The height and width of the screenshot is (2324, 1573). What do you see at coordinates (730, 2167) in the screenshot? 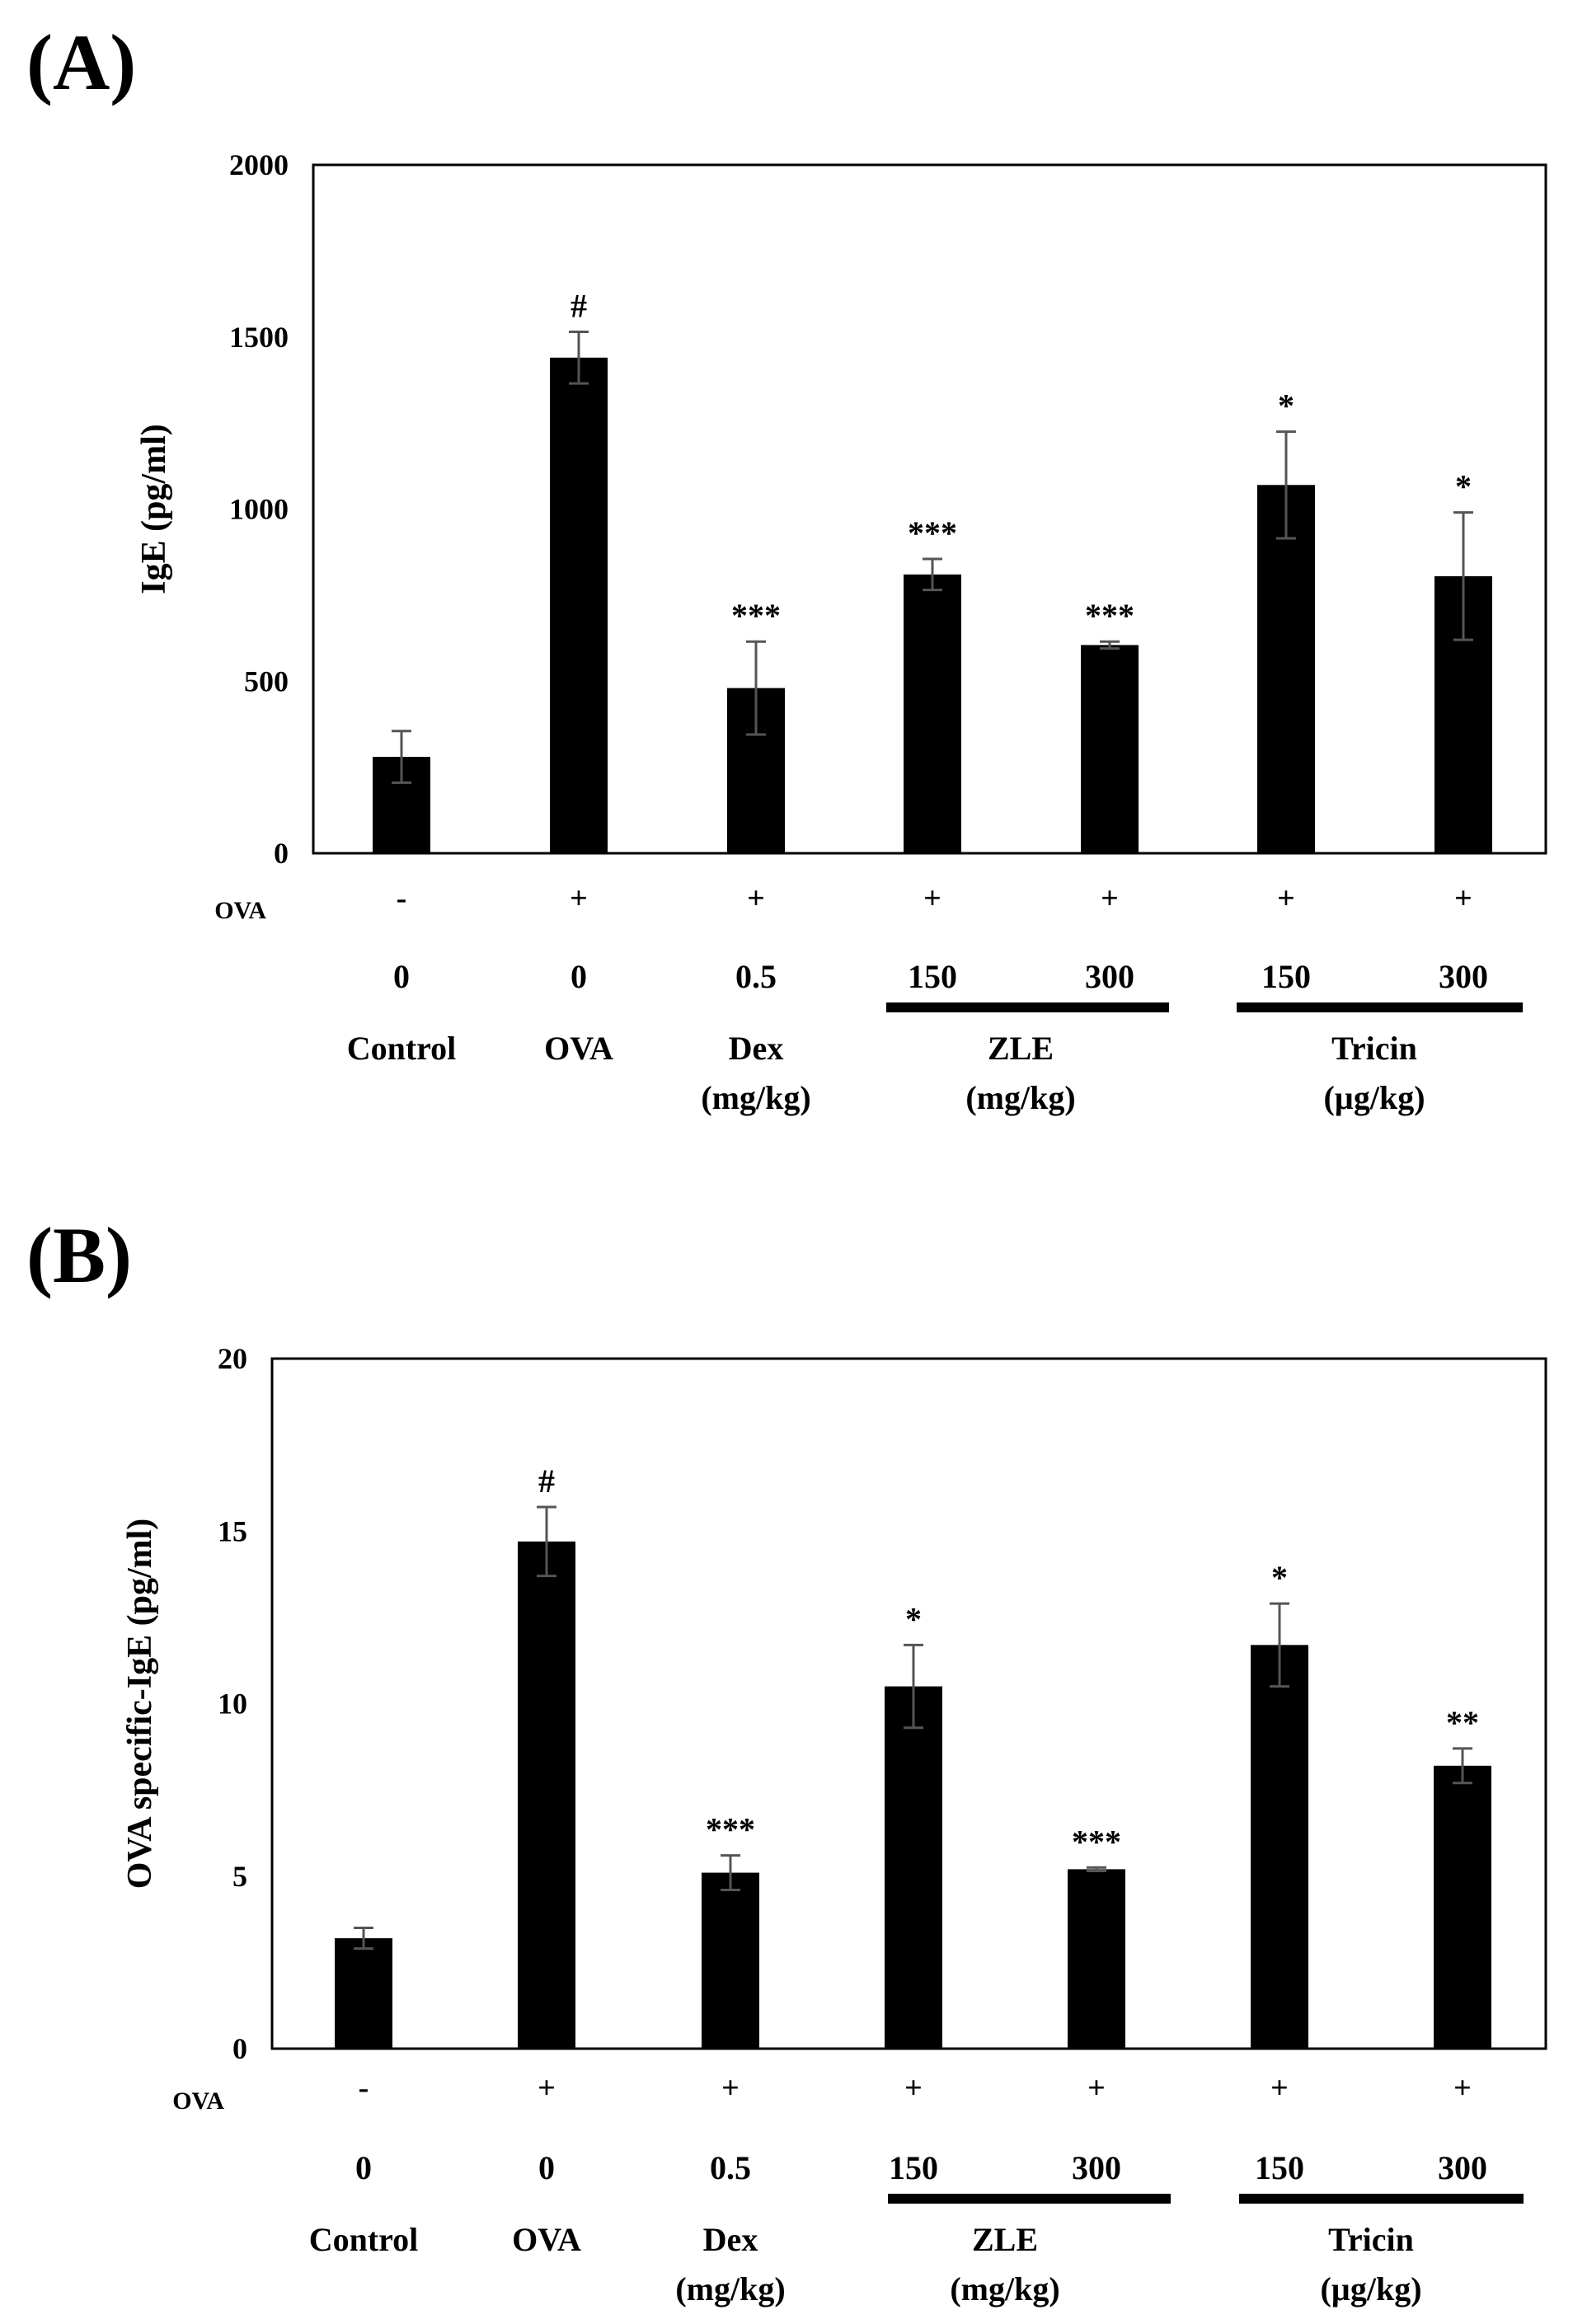
I see `dose-label-b: 0.5` at bounding box center [730, 2167].